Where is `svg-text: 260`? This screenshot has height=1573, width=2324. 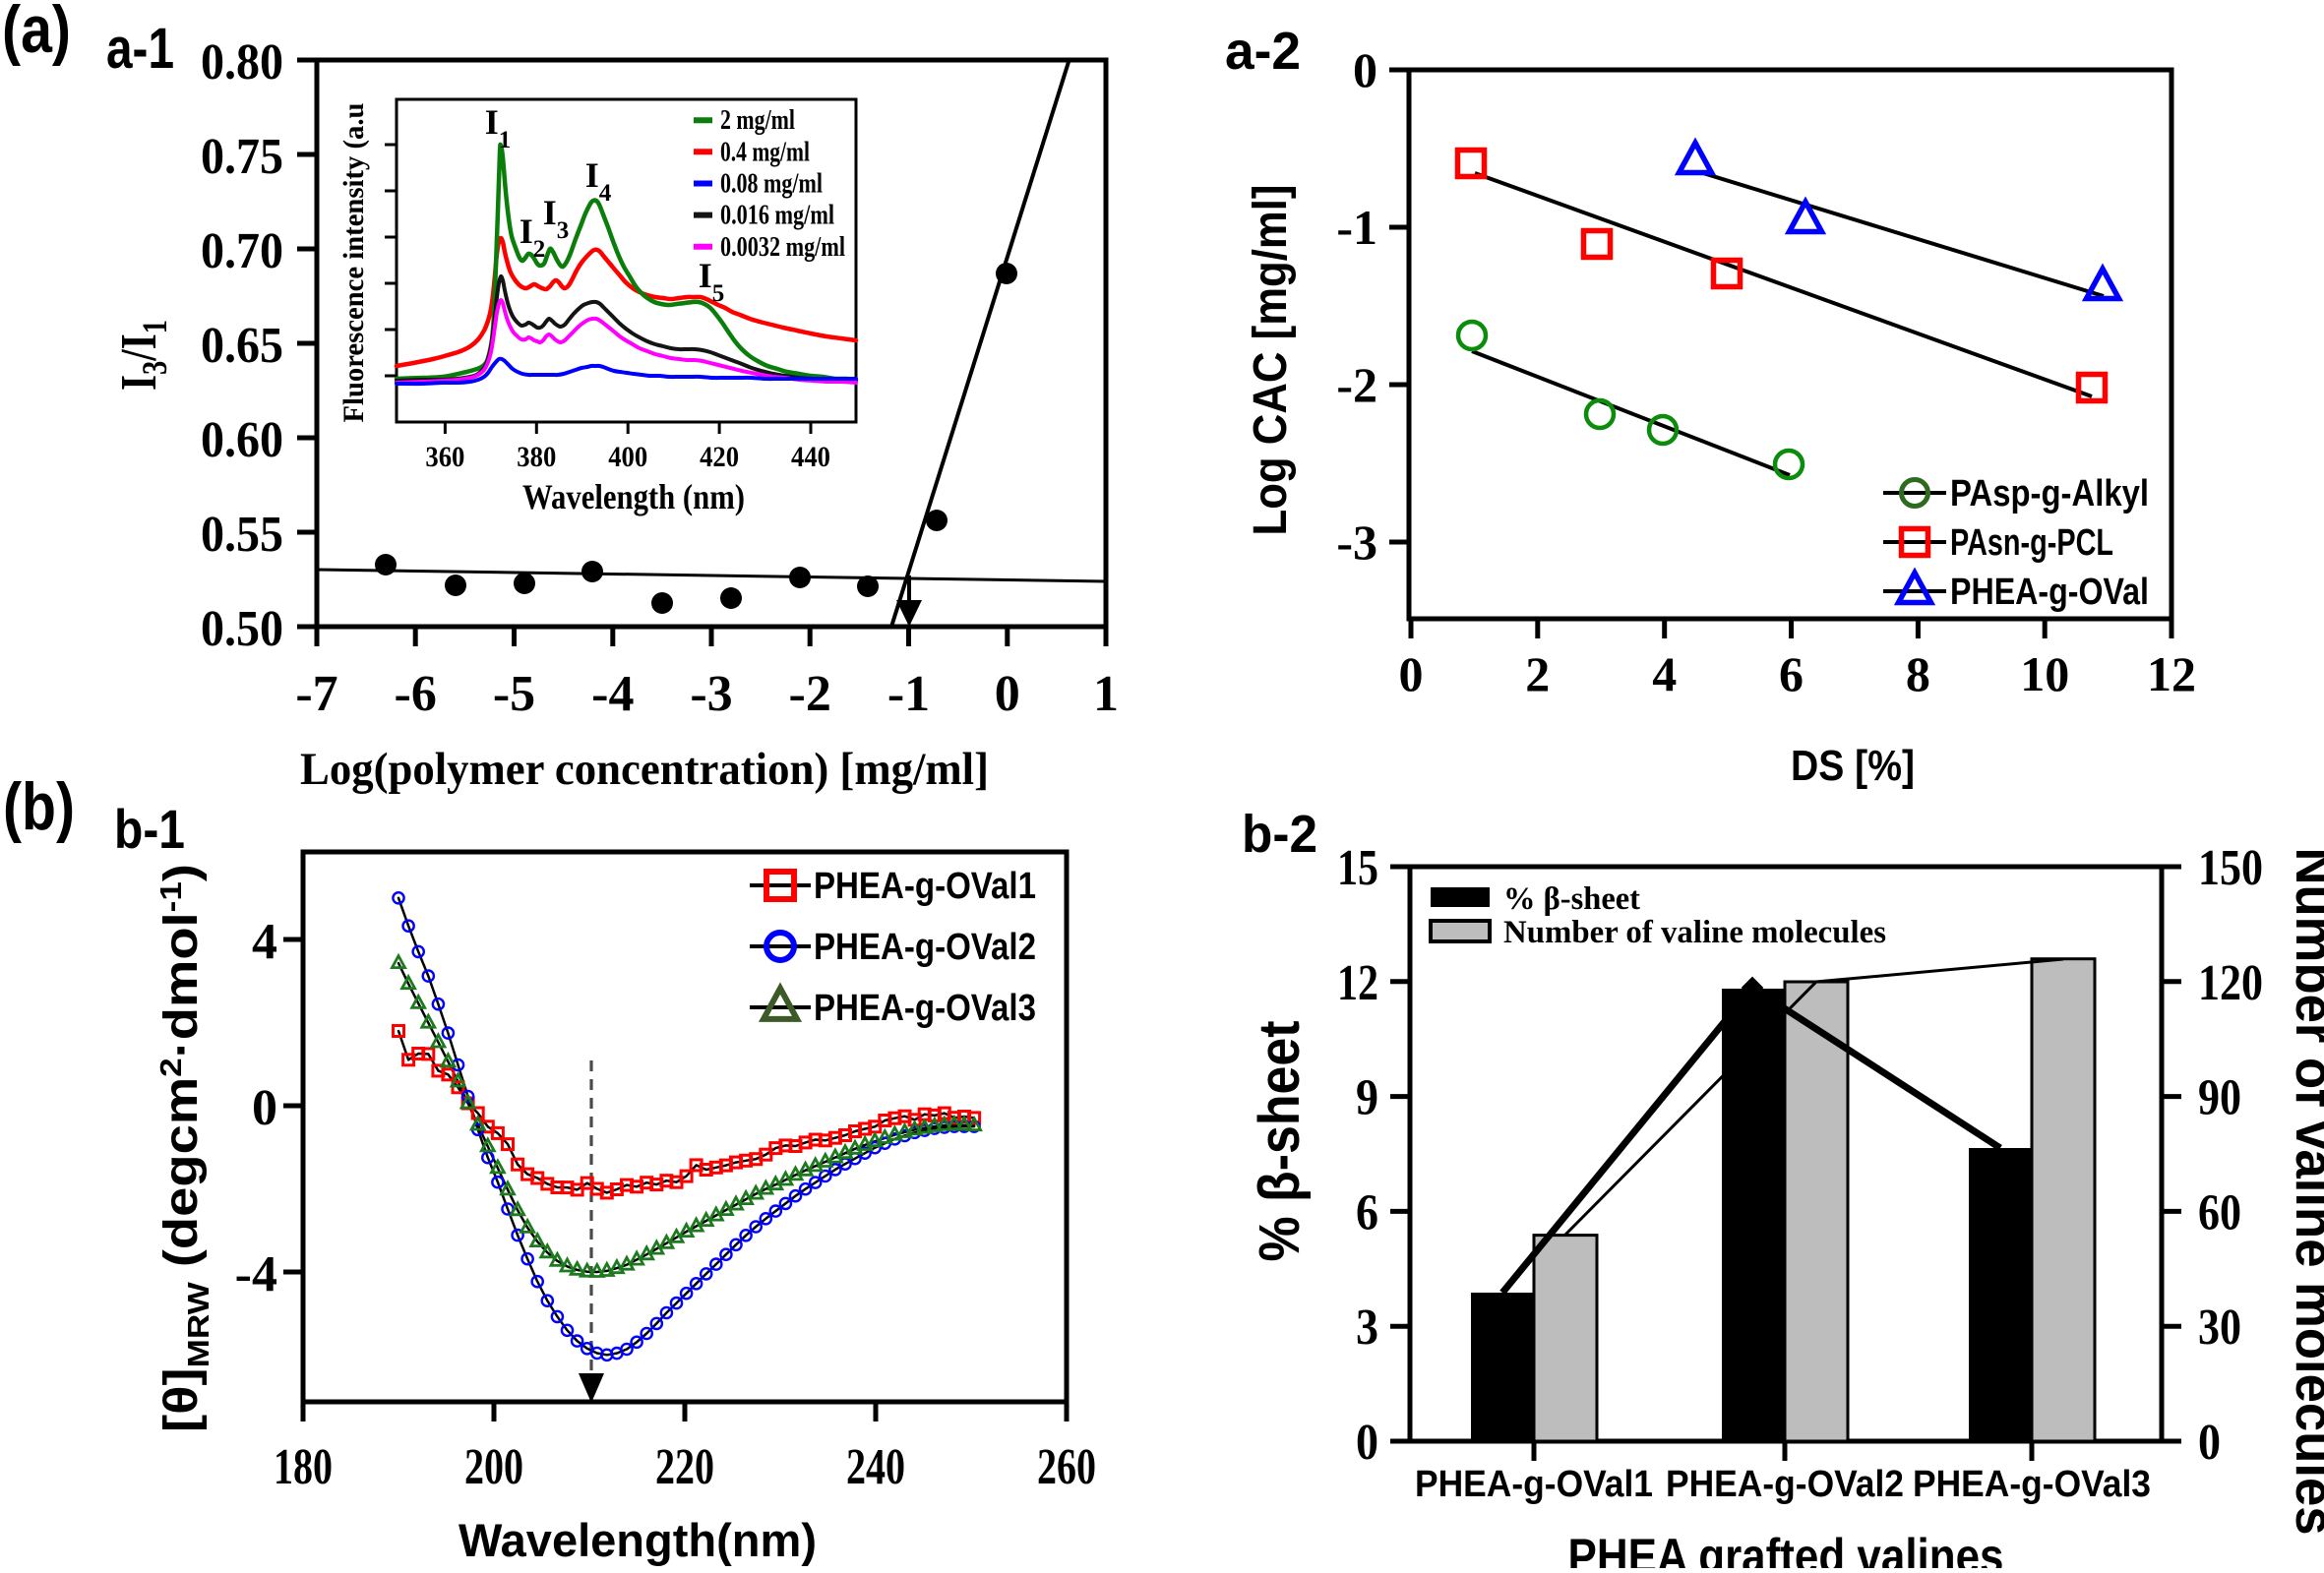
svg-text: 260 is located at coordinates (1066, 1467).